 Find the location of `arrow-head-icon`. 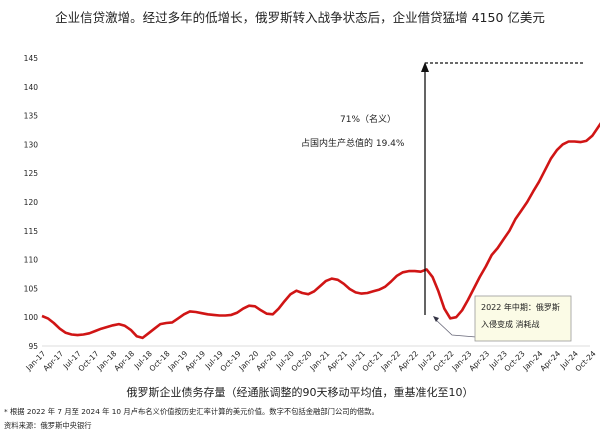

arrow-head-icon is located at coordinates (425, 67).